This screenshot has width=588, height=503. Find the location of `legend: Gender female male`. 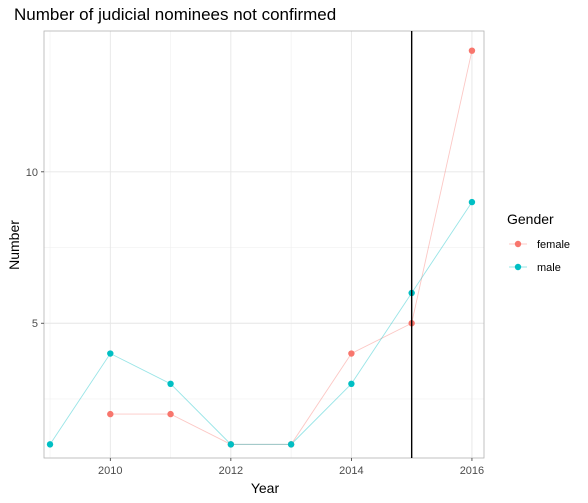

legend: Gender female male is located at coordinates (538, 242).